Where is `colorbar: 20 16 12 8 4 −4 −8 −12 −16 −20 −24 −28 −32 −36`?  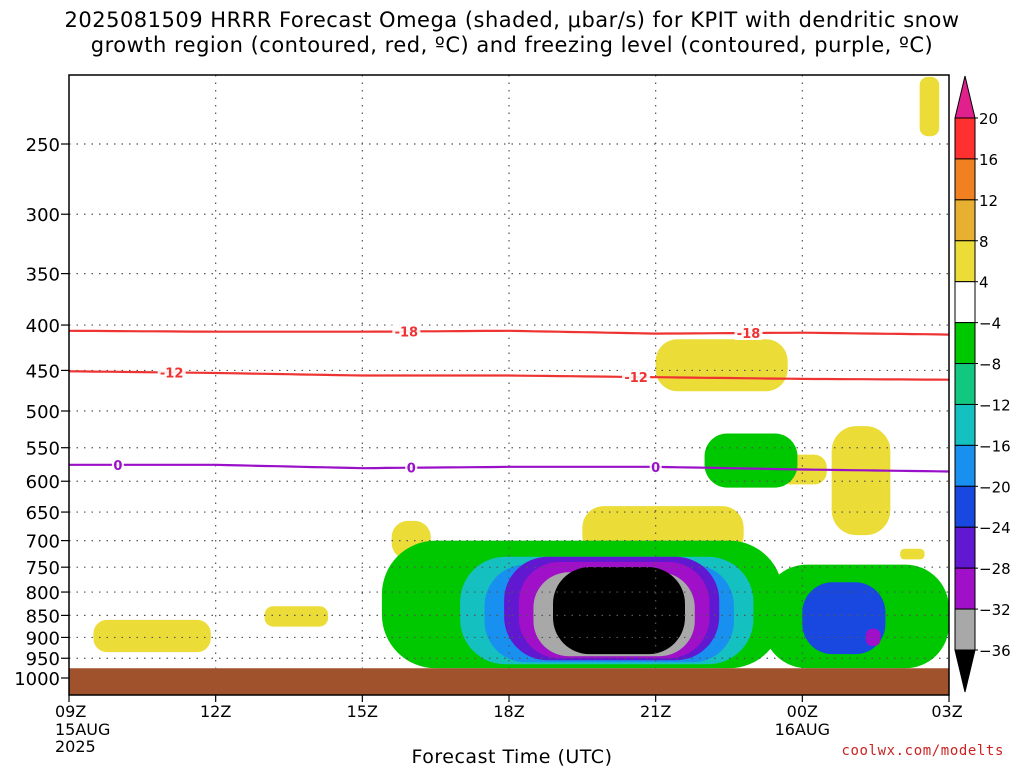
colorbar: 20 16 12 8 4 −4 −8 −12 −16 −20 −24 −28 −32 −36 is located at coordinates (982, 384).